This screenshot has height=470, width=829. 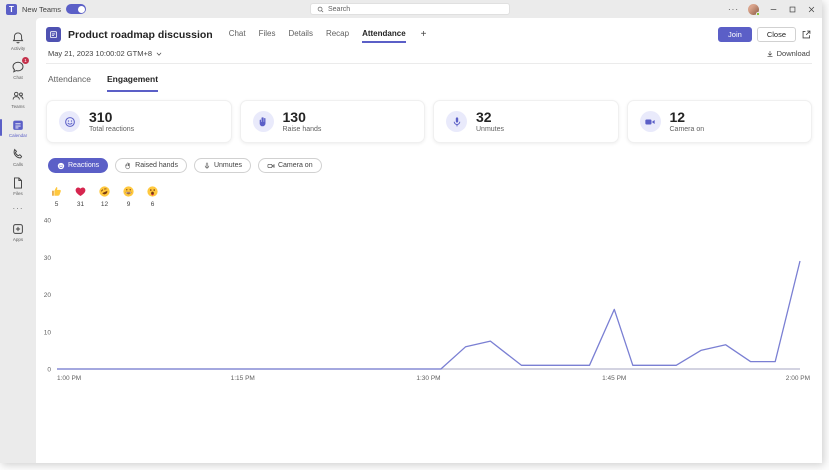 I want to click on new-teams-toggle, so click(x=76, y=9).